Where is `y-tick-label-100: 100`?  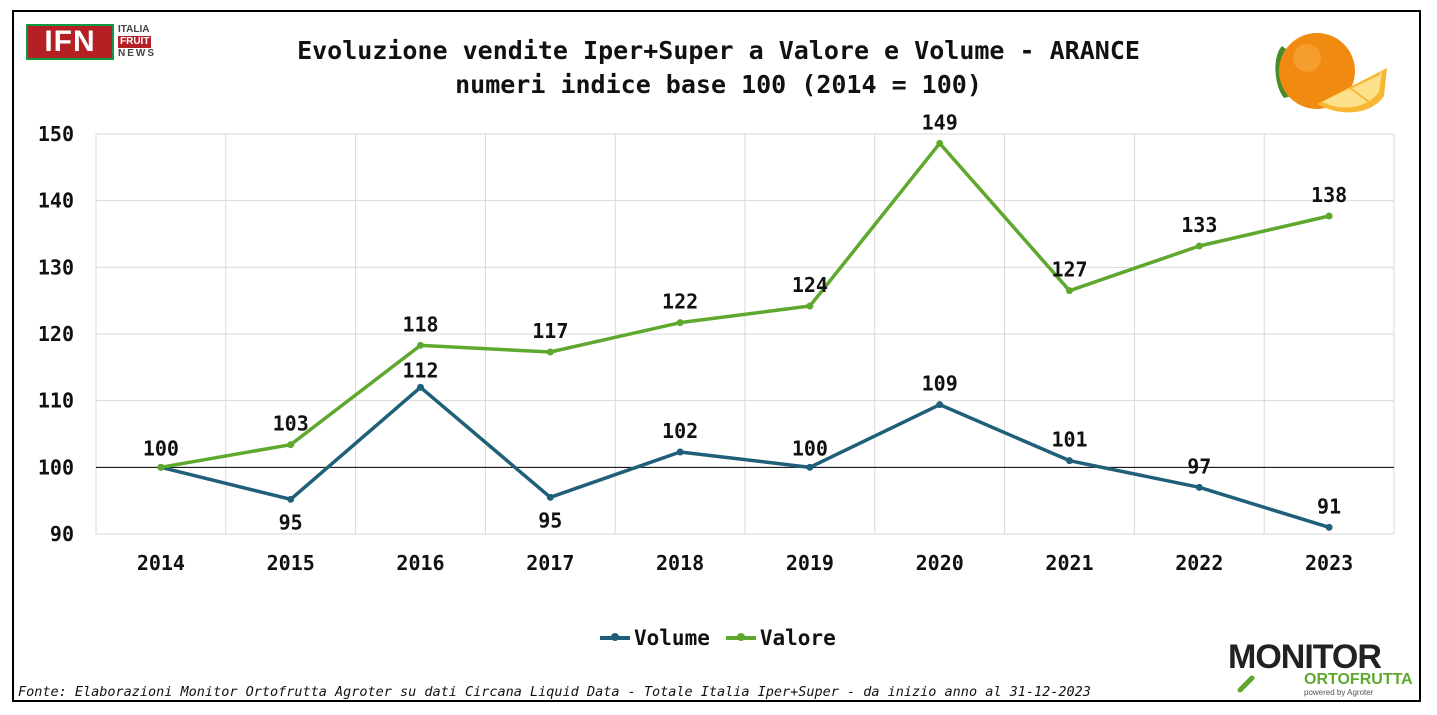 y-tick-label-100: 100 is located at coordinates (56, 467).